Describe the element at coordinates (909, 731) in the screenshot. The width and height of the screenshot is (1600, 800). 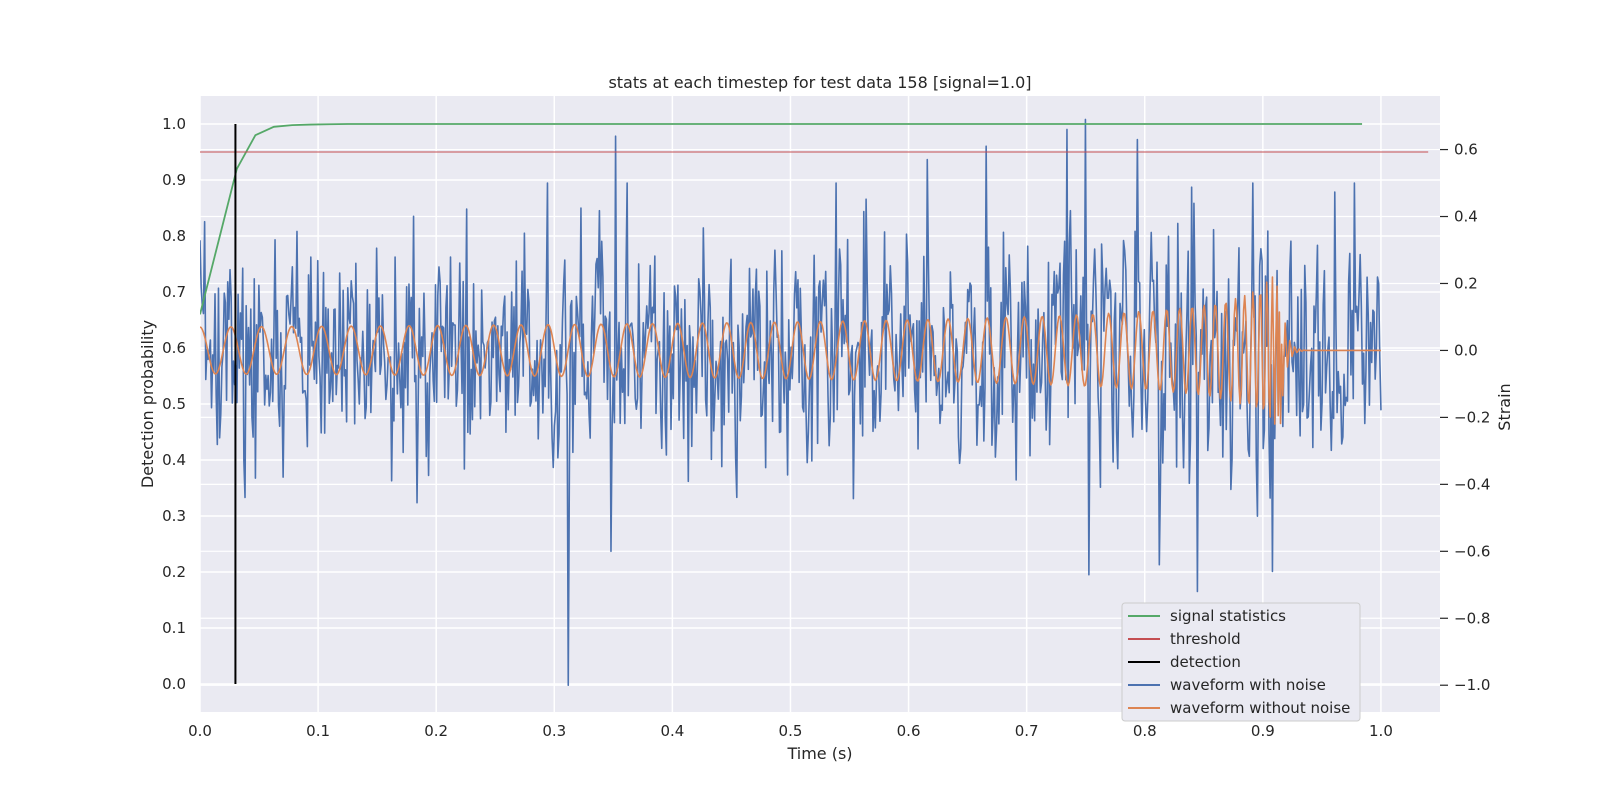
I see `x-tick-label: 0.6` at that location.